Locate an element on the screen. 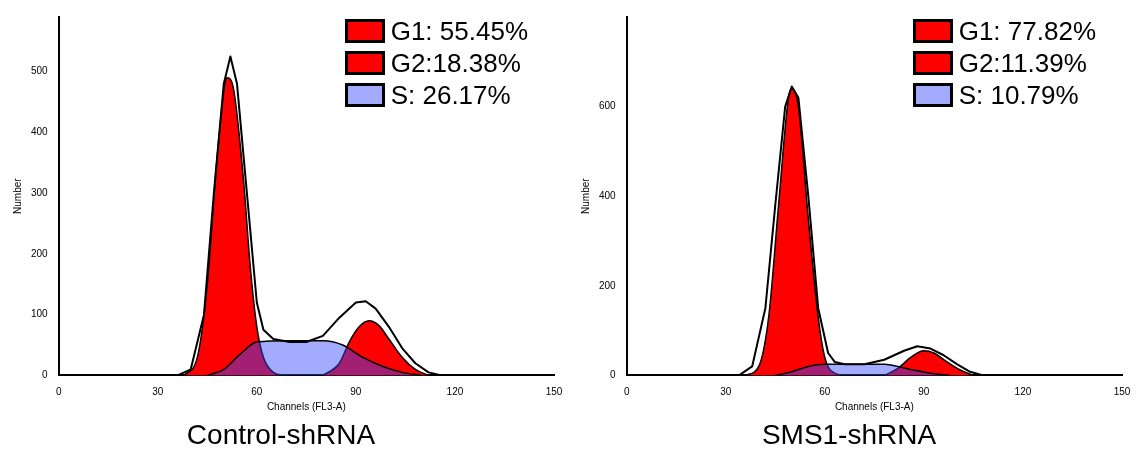 Image resolution: width=1144 pixels, height=461 pixels. legend-label: G1: 77.82% is located at coordinates (1027, 31).